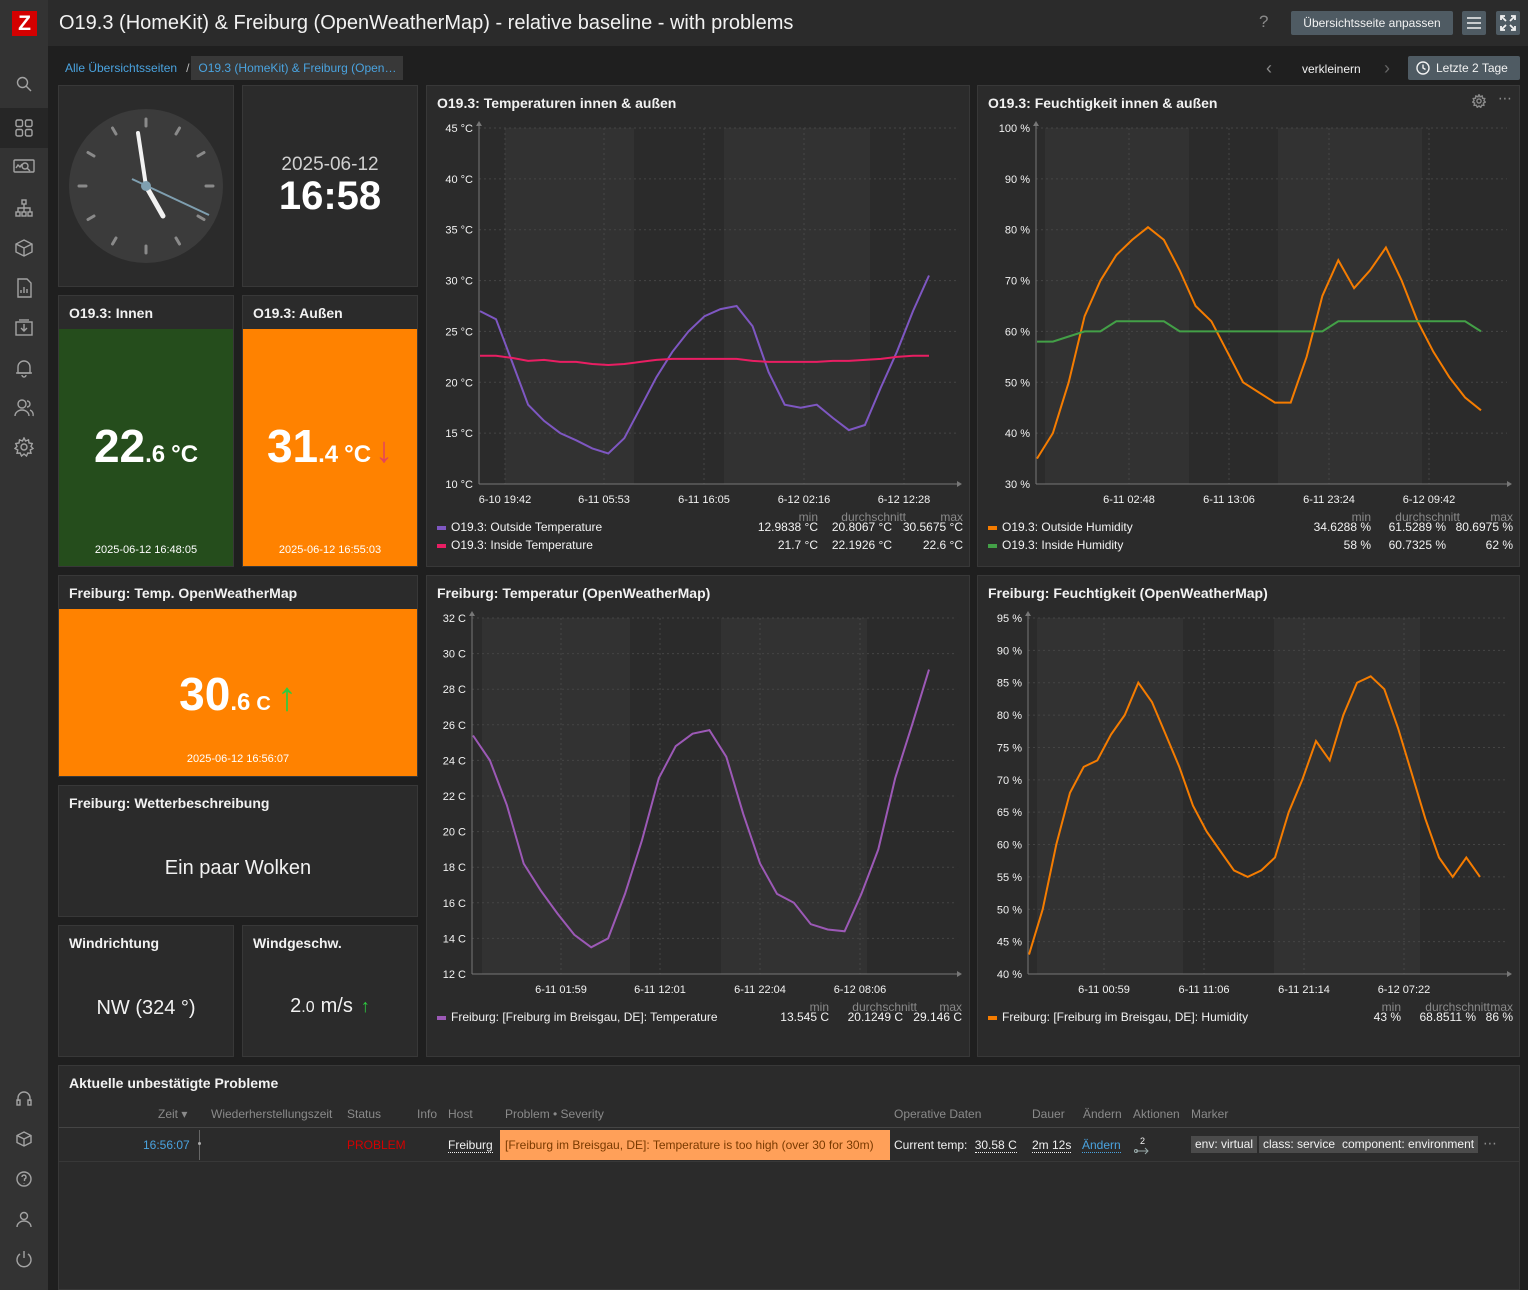  Describe the element at coordinates (166, 1145) in the screenshot. I see `problem-time: 16:56:07` at that location.